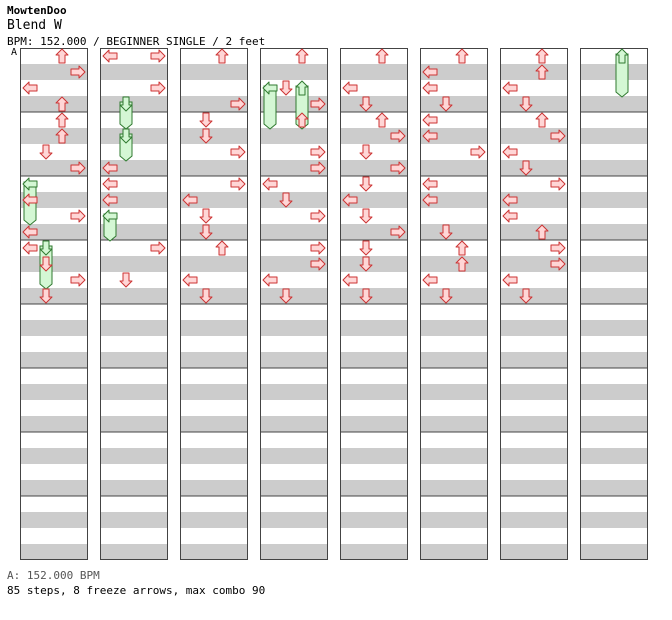 This screenshot has height=620, width=672. Describe the element at coordinates (136, 590) in the screenshot. I see `footer-stats-line: 85 steps, 8 freeze arrows, max combo 90` at that location.